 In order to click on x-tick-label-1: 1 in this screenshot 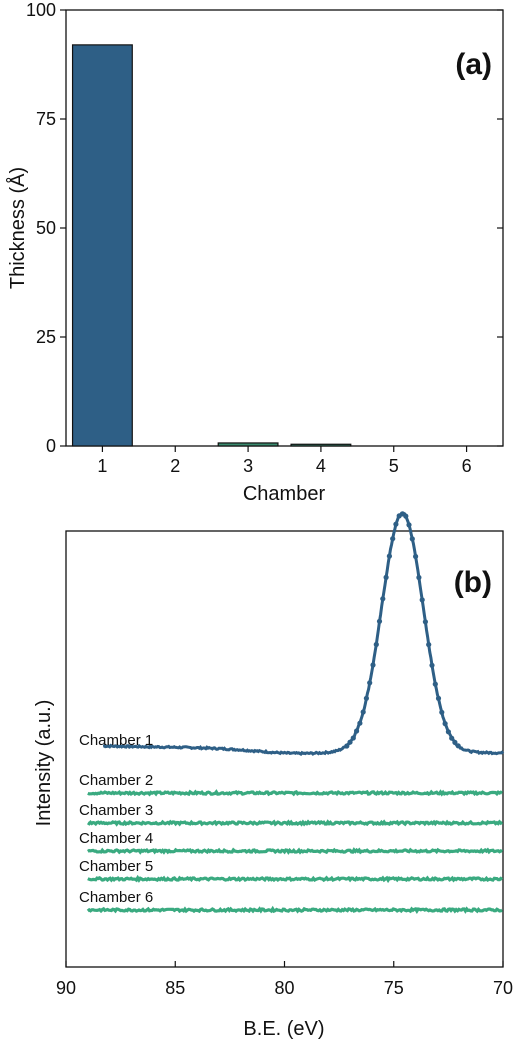, I will do `click(102, 466)`.